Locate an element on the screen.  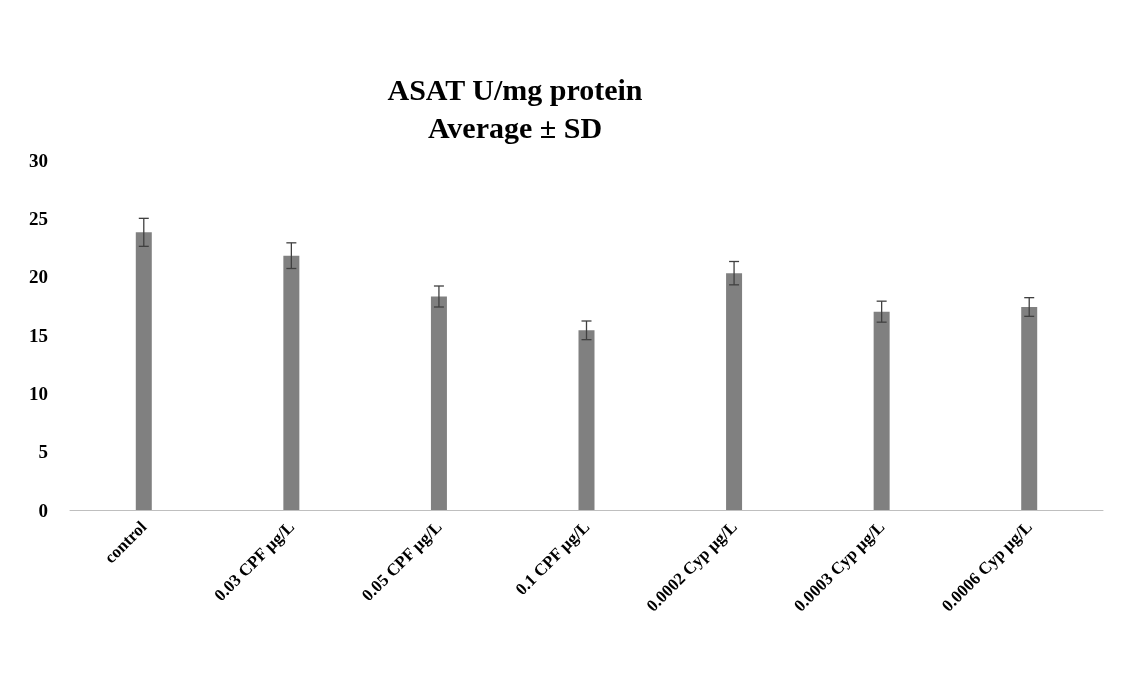
y-tick-label: 0 is located at coordinates (43, 510).